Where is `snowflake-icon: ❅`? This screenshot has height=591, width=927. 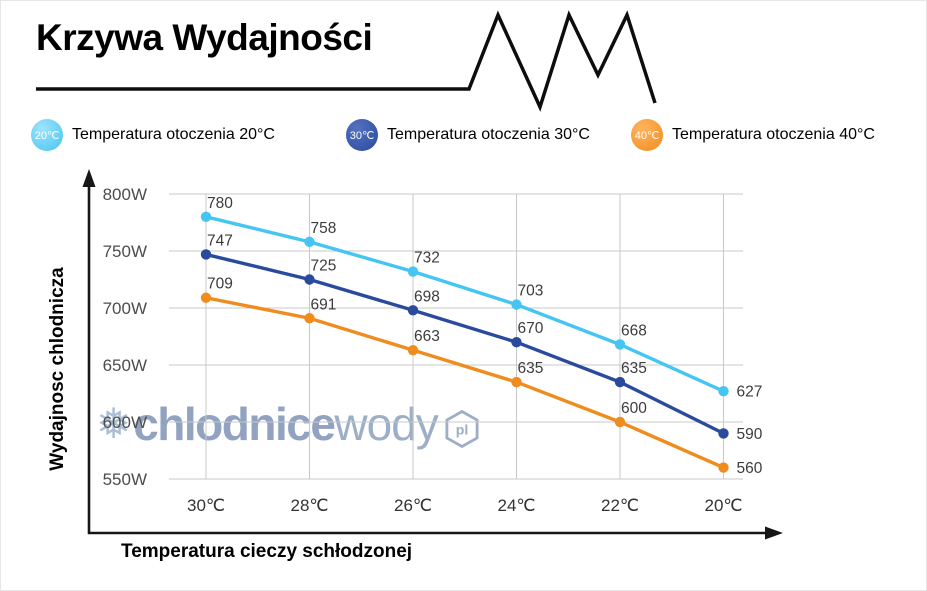 snowflake-icon: ❅ is located at coordinates (114, 423).